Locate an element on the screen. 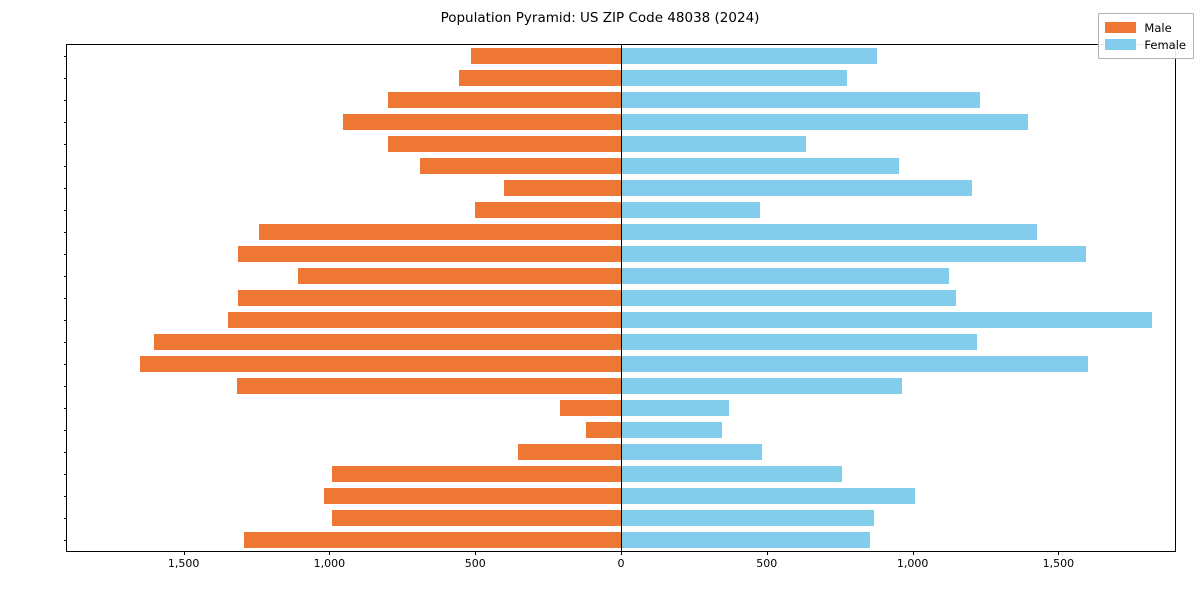 The height and width of the screenshot is (600, 1200). bar-female-85- is located at coordinates (749, 56).